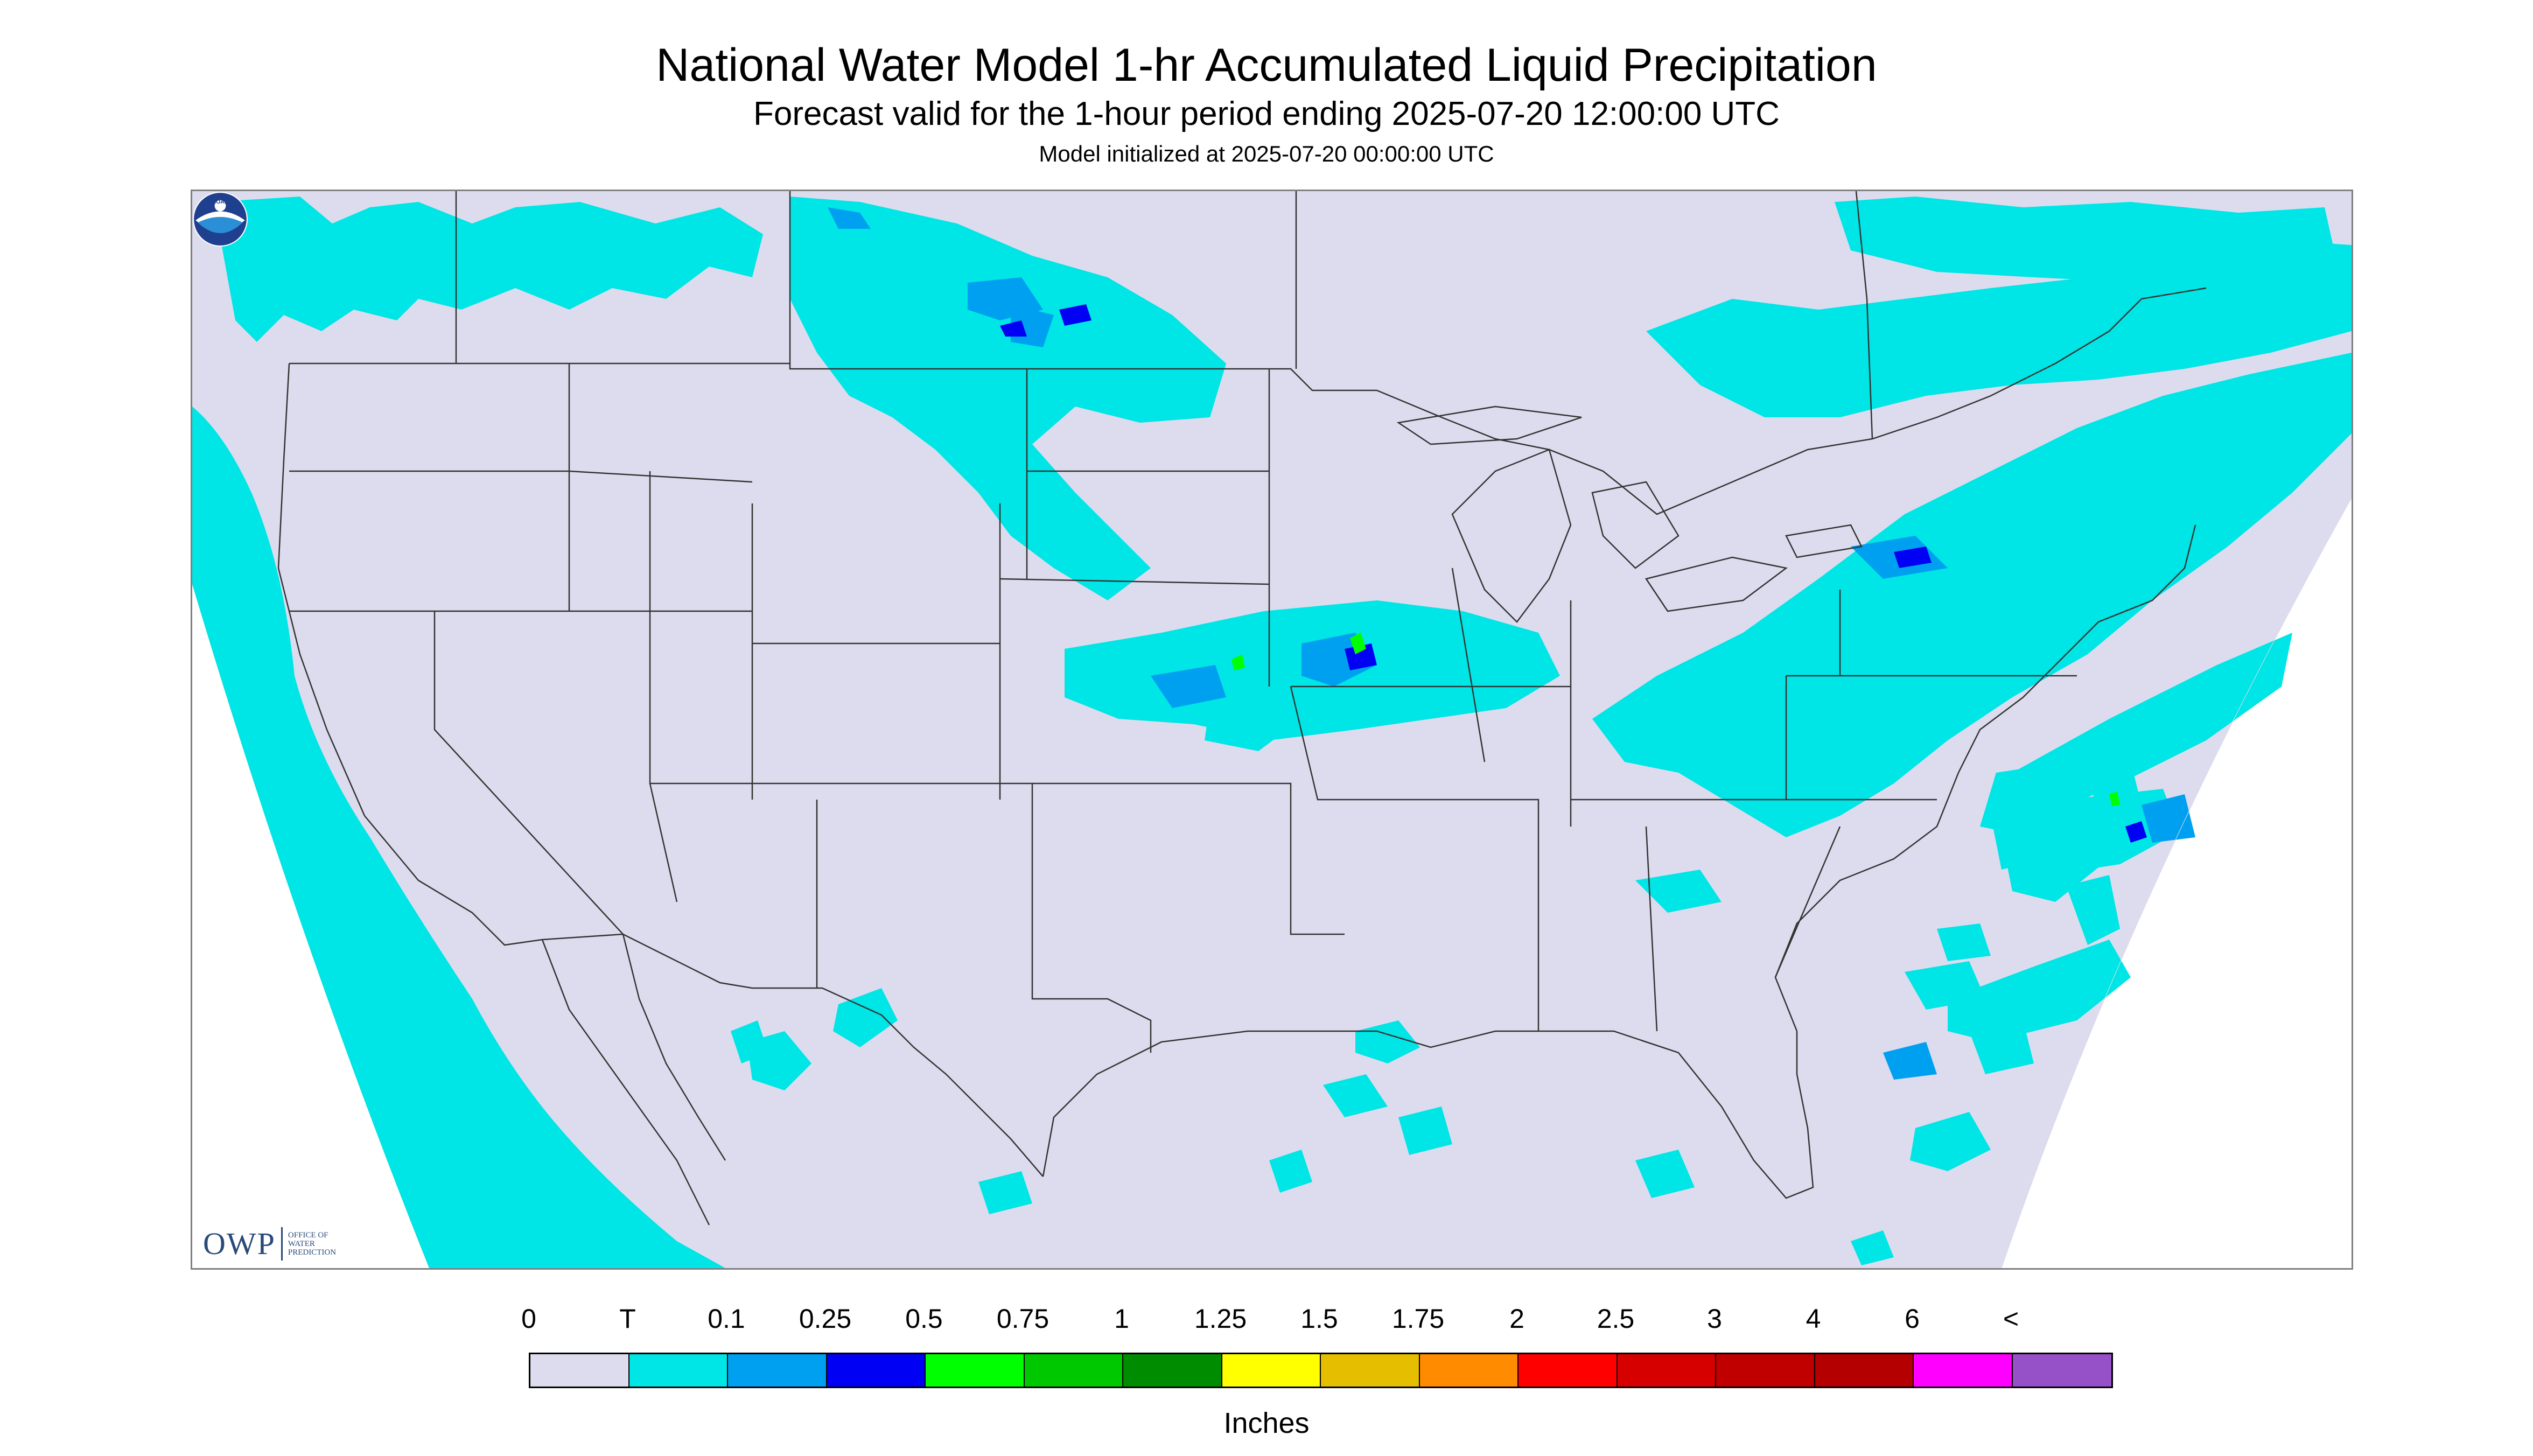  I want to click on legend-label: T, so click(628, 1319).